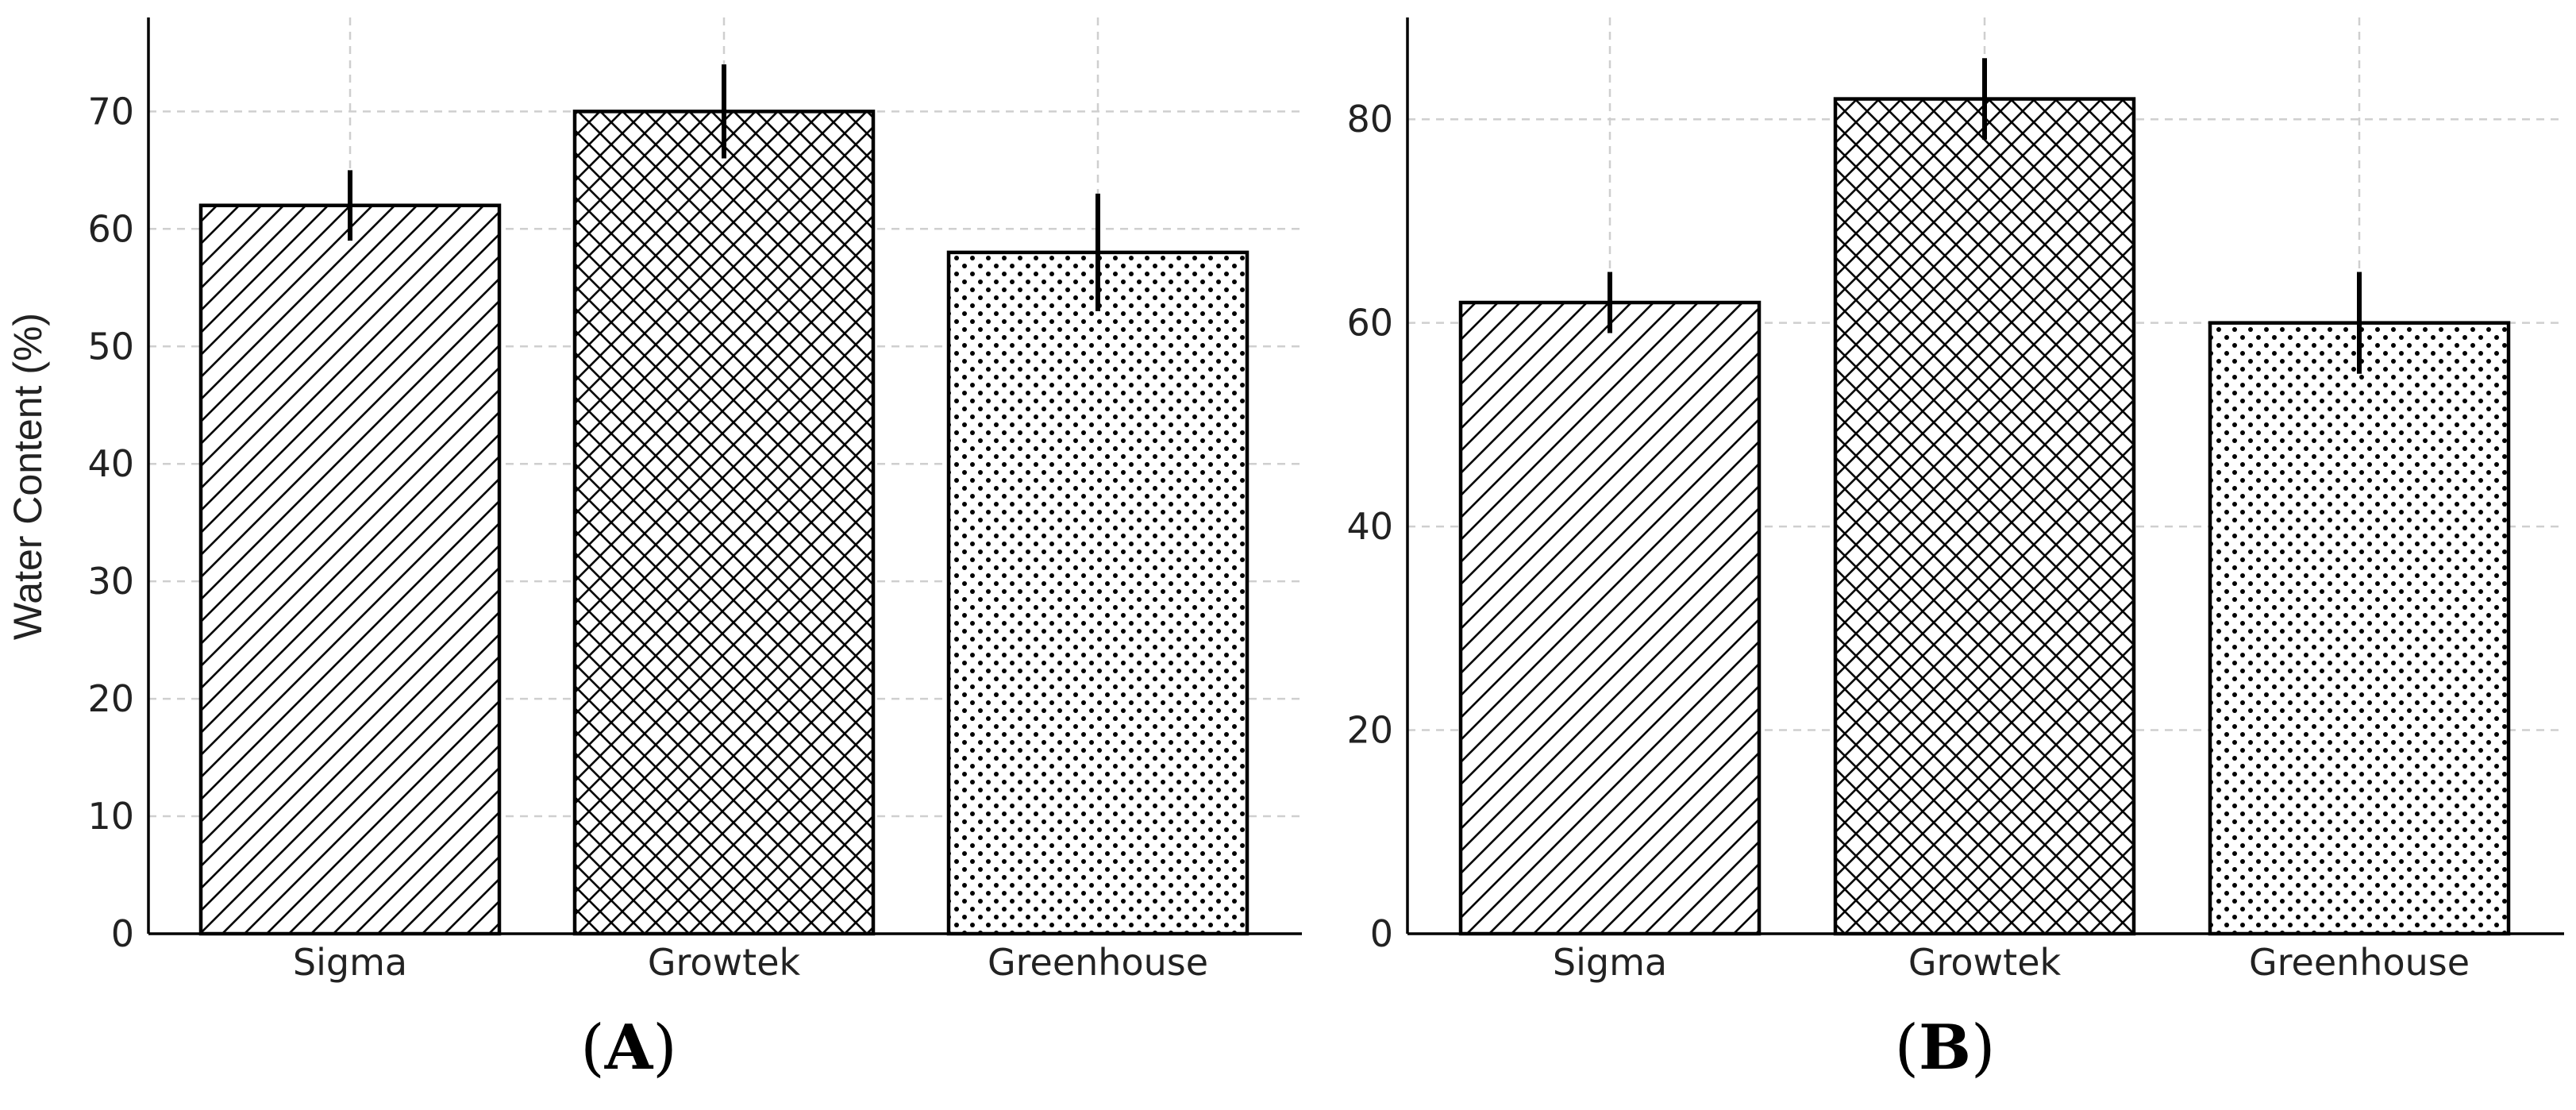 The height and width of the screenshot is (1110, 2576). What do you see at coordinates (1369, 119) in the screenshot?
I see `y-tick-label: 80` at bounding box center [1369, 119].